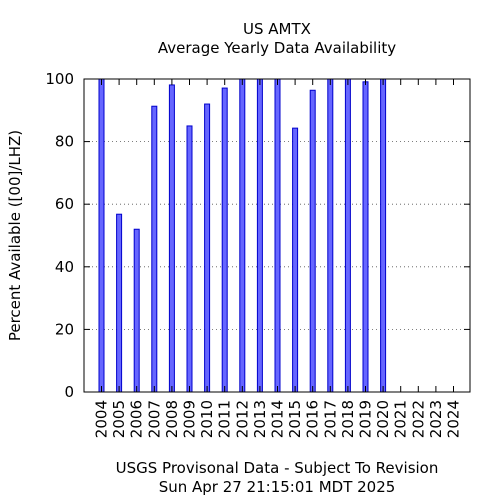 The width and height of the screenshot is (500, 500). I want to click on y-tick-label: 40, so click(64, 267).